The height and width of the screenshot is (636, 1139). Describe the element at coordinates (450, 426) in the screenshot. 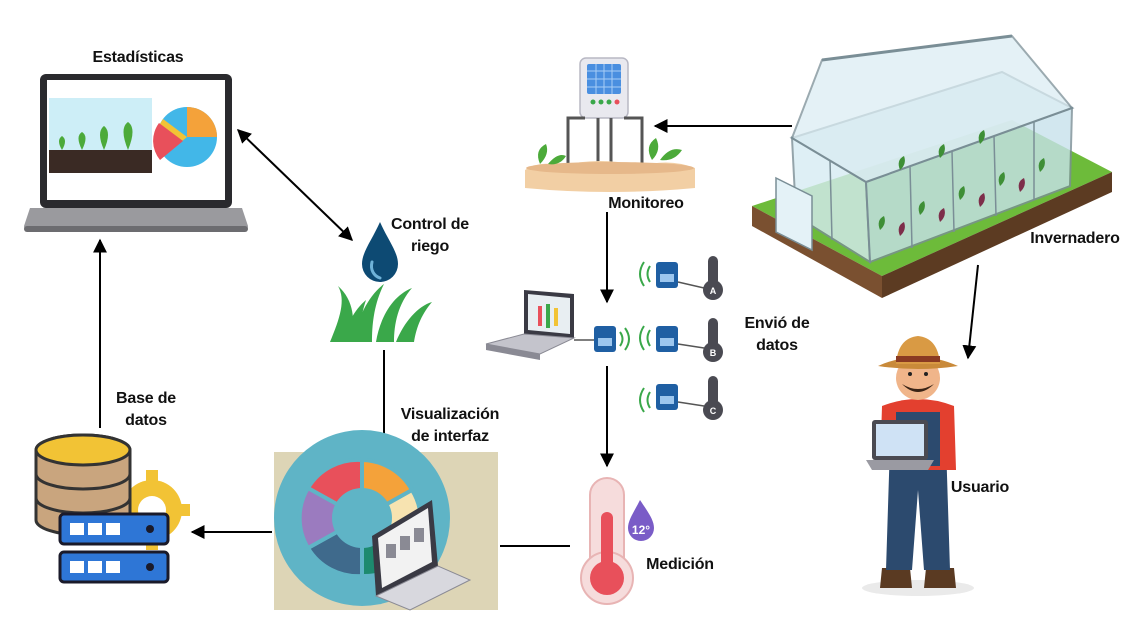

I see `visualizacion-label: Visualización de interfaz` at that location.